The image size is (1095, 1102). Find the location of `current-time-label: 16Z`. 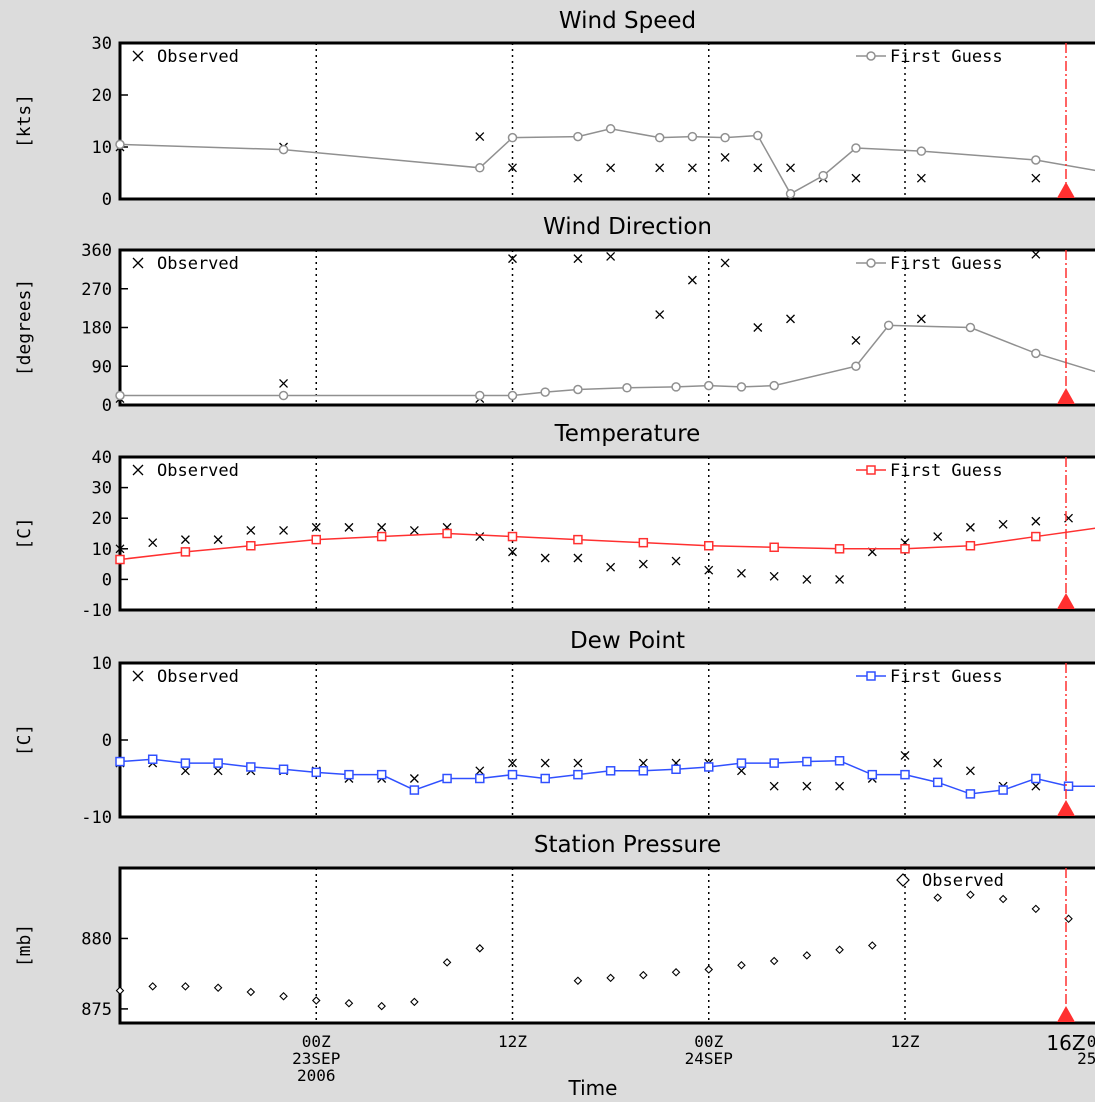

current-time-label: 16Z is located at coordinates (1065, 1043).